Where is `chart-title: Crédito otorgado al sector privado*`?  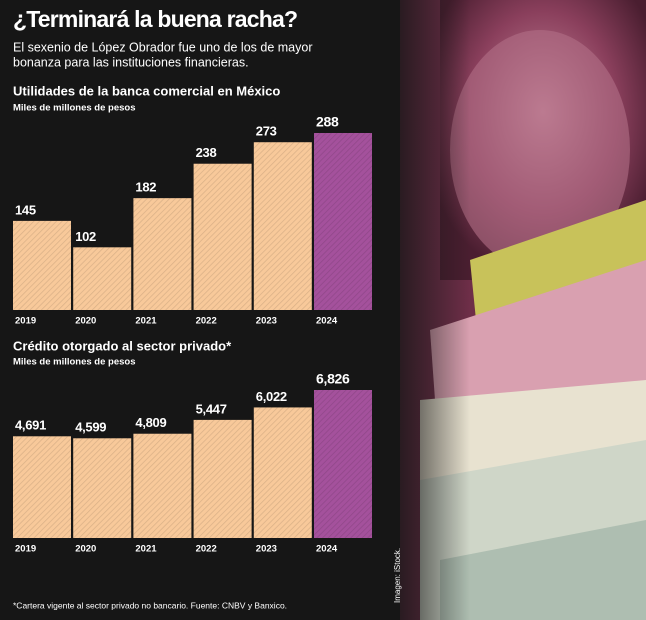 chart-title: Crédito otorgado al sector privado* is located at coordinates (122, 345).